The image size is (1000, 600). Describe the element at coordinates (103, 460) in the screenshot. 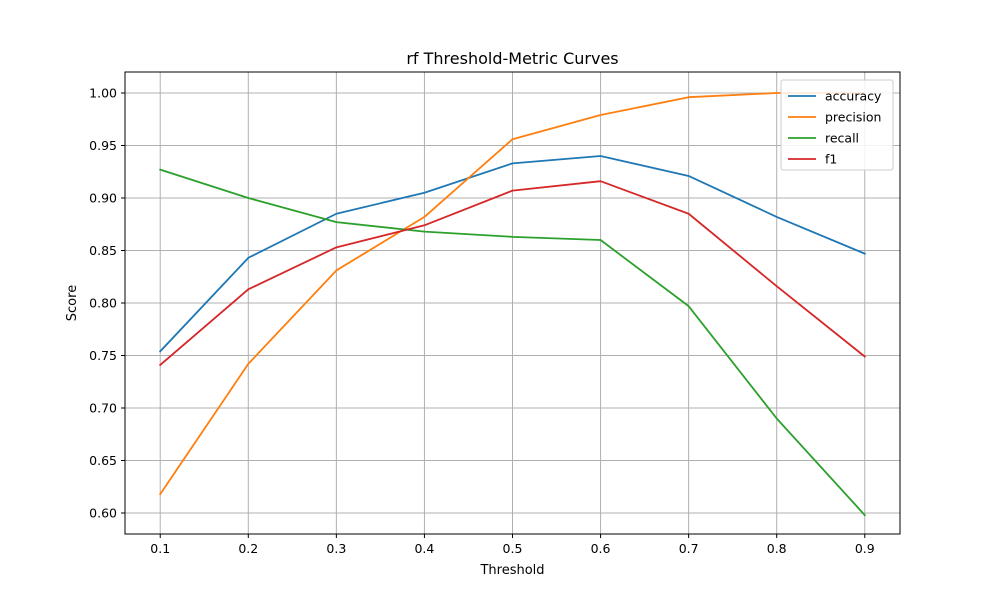

I see `y-tick-label: 0.65` at that location.